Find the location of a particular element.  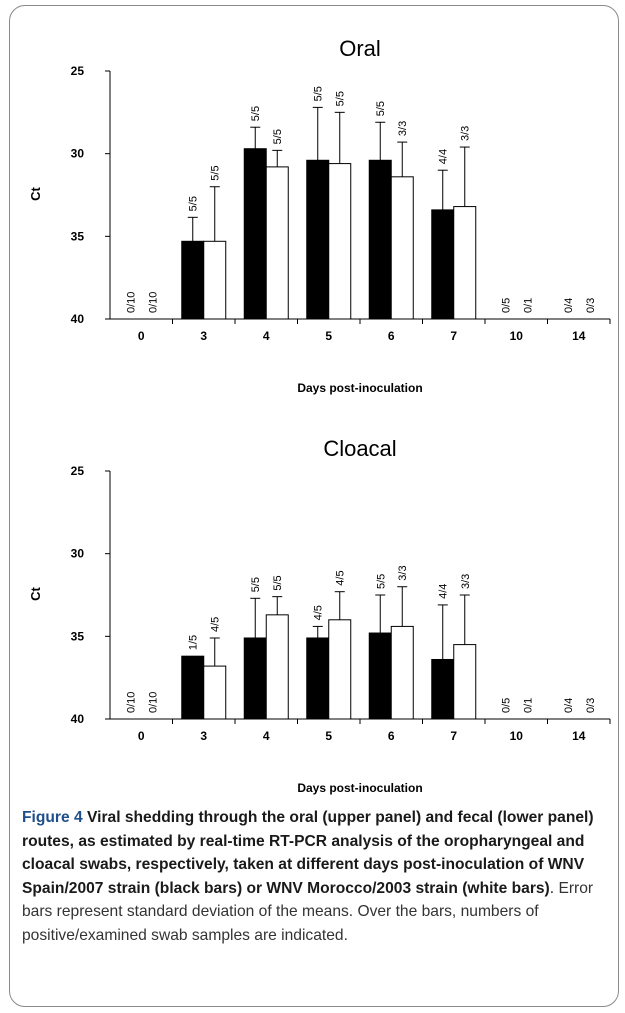

chart-title: Oral is located at coordinates (360, 48).